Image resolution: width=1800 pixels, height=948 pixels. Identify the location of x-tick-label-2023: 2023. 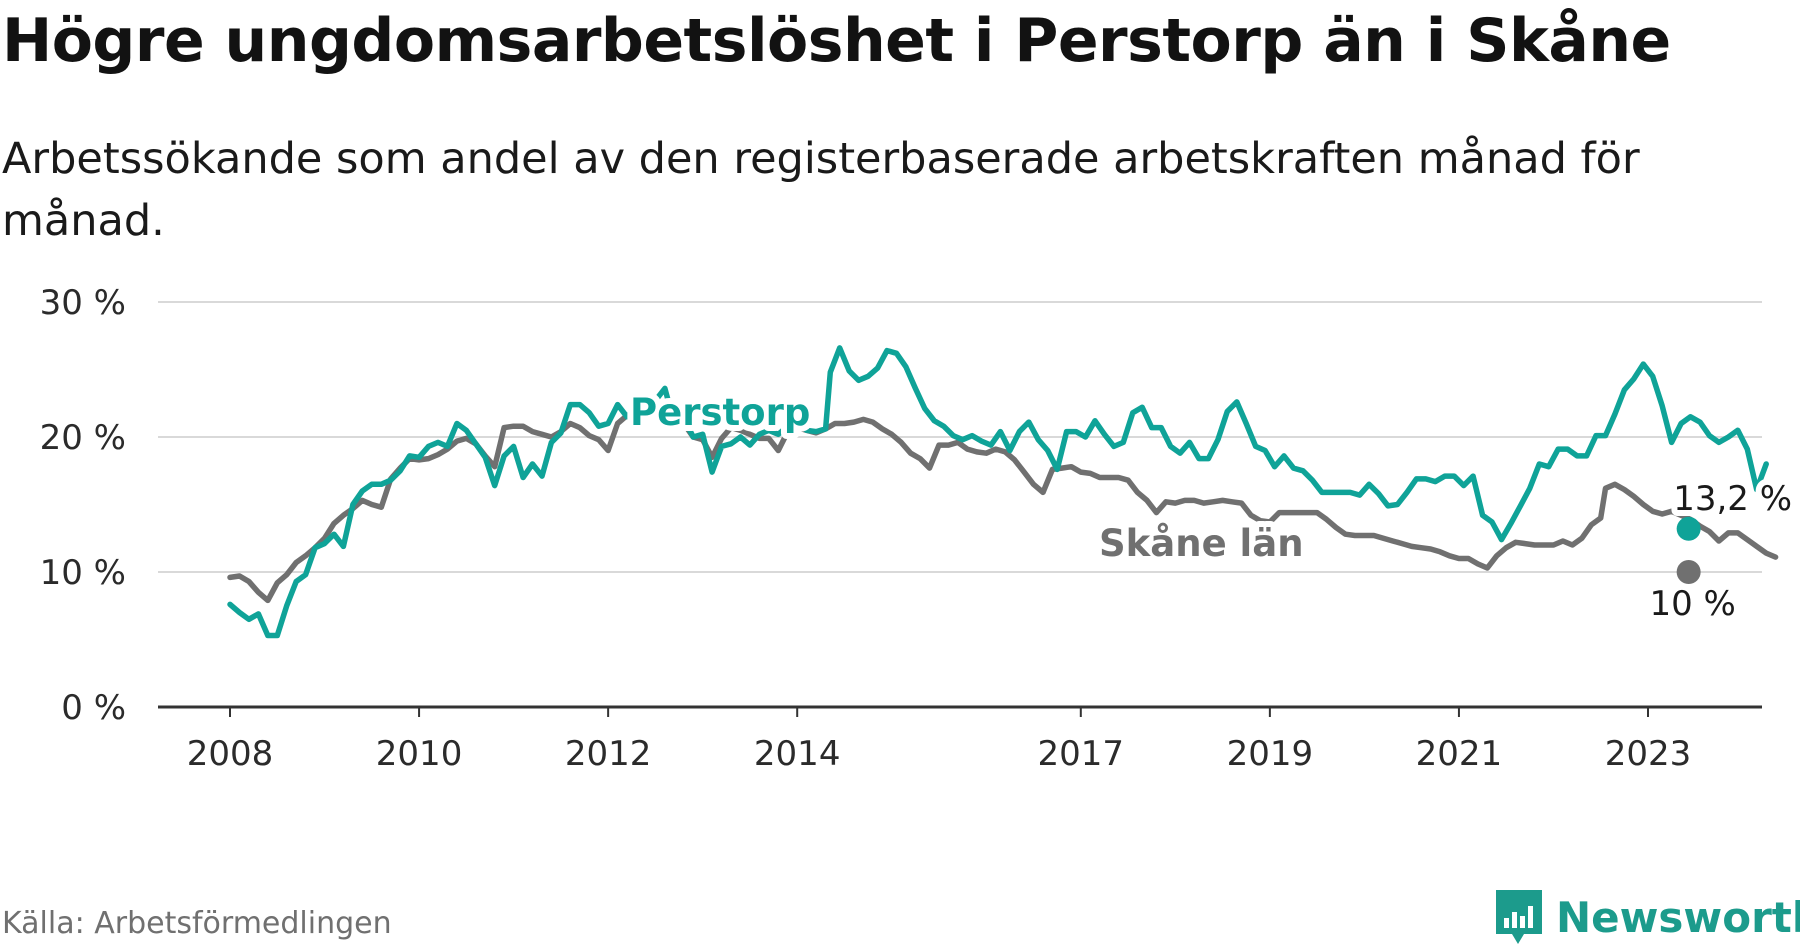
(1648, 754).